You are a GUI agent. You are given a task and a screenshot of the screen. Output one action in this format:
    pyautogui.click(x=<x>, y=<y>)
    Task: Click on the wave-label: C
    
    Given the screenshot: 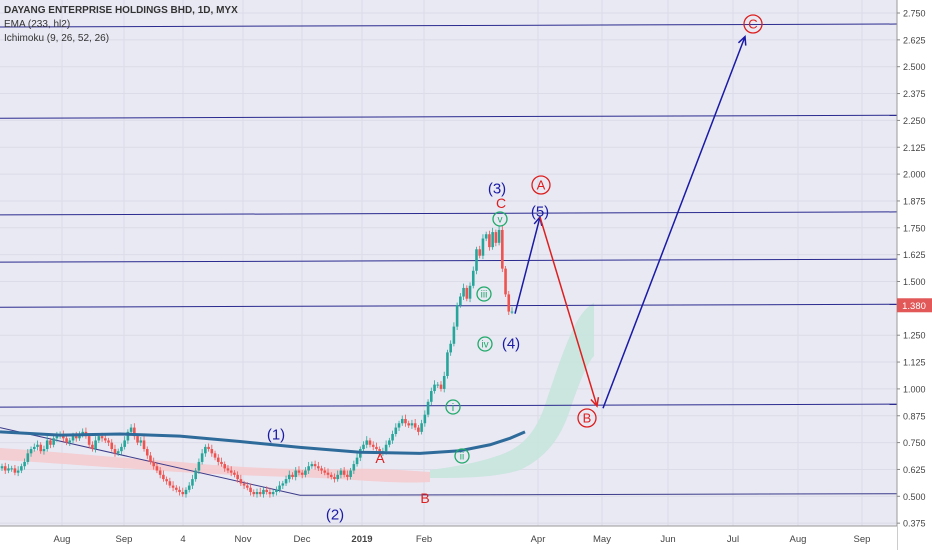 What is the action you would take?
    pyautogui.click(x=501, y=203)
    